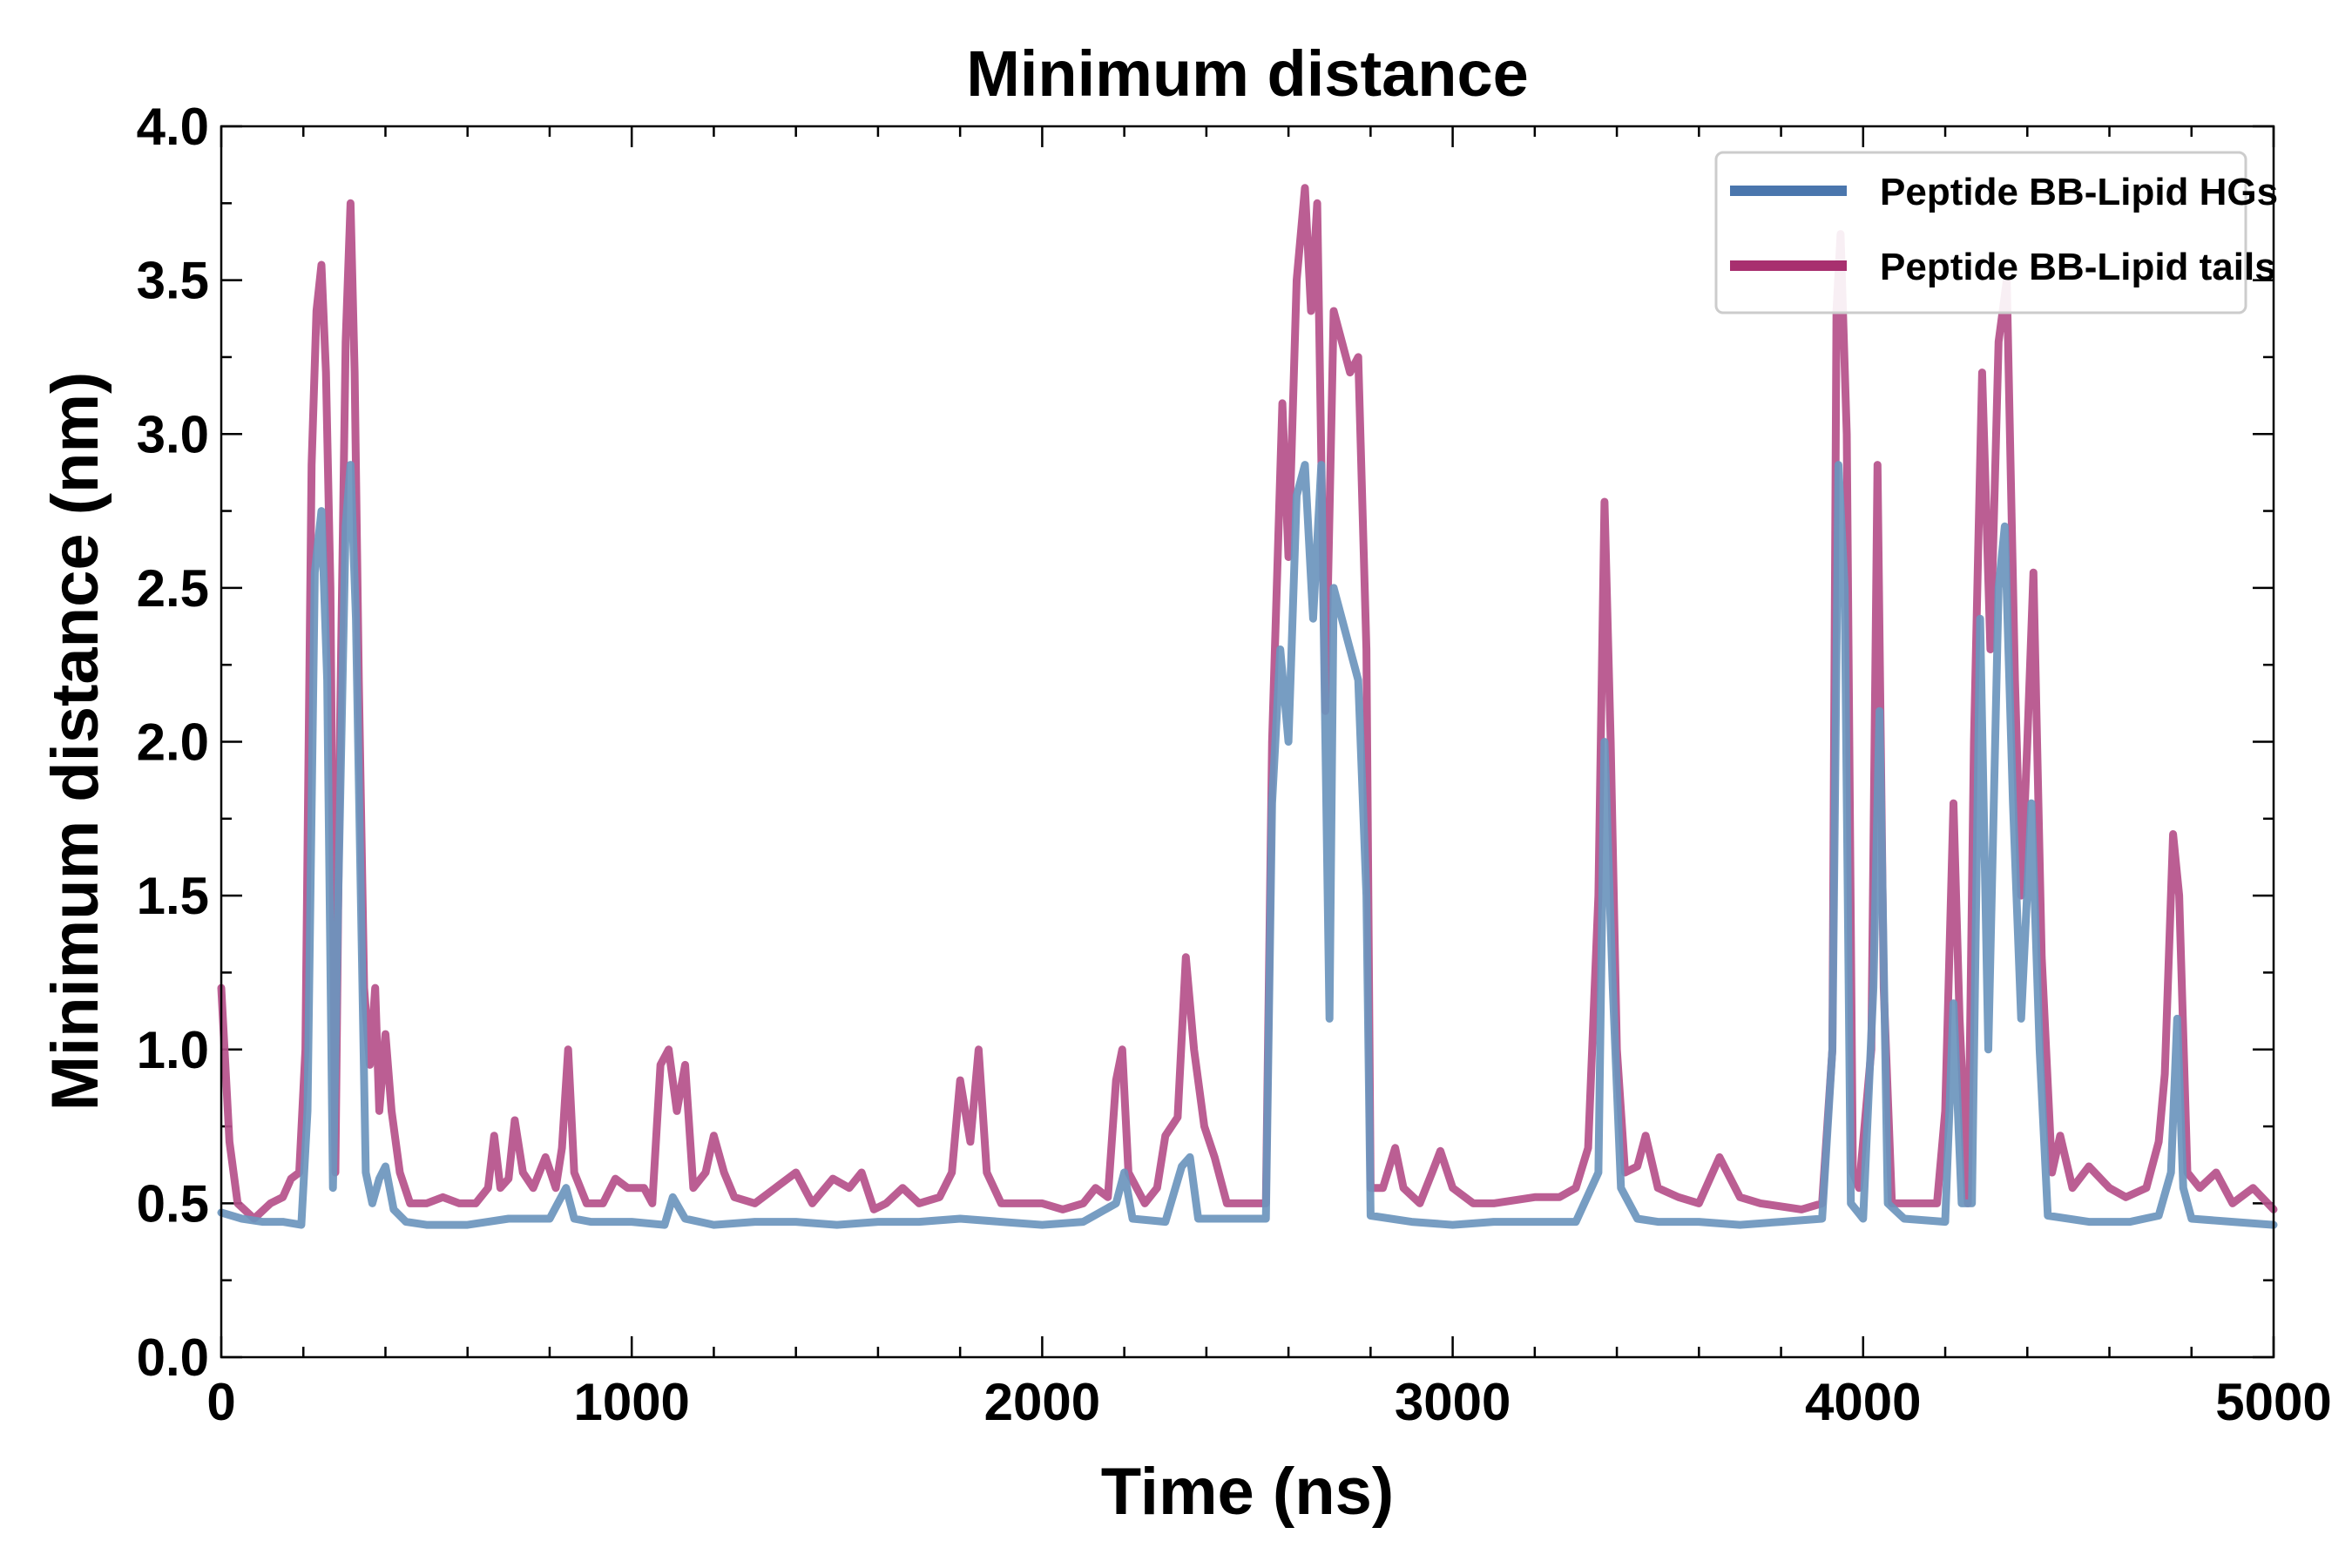  I want to click on x-tick-label: 5000, so click(2273, 1402).